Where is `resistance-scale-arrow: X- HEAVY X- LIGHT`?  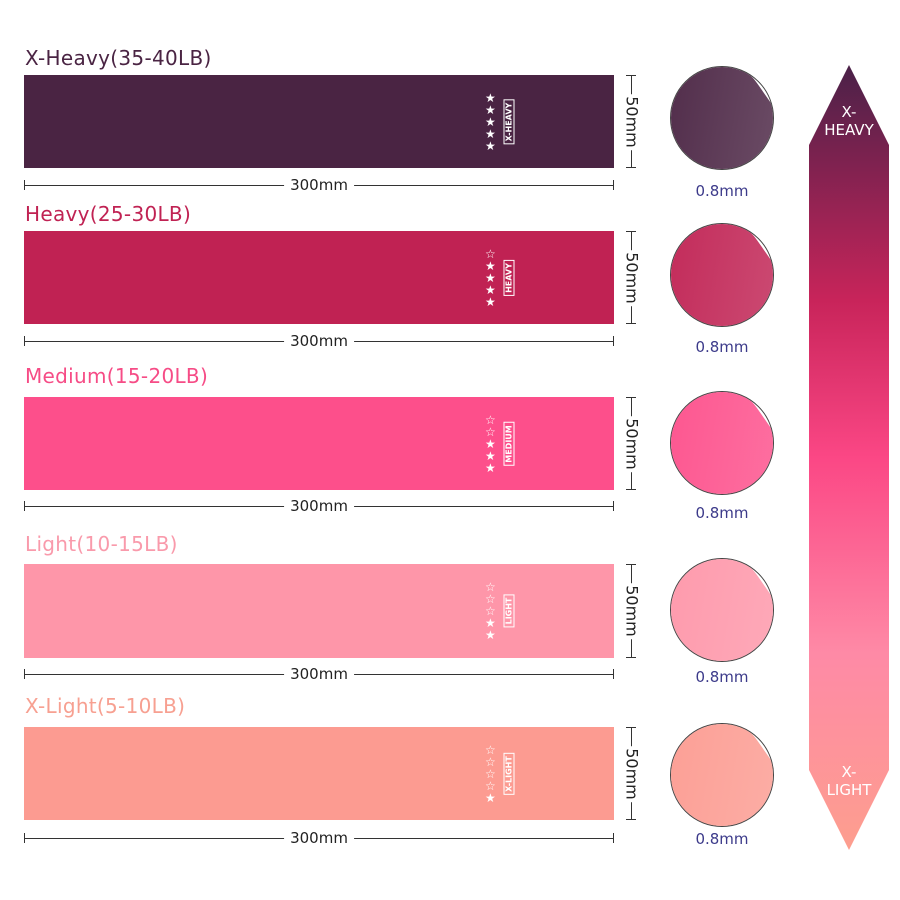 resistance-scale-arrow: X- HEAVY X- LIGHT is located at coordinates (849, 457).